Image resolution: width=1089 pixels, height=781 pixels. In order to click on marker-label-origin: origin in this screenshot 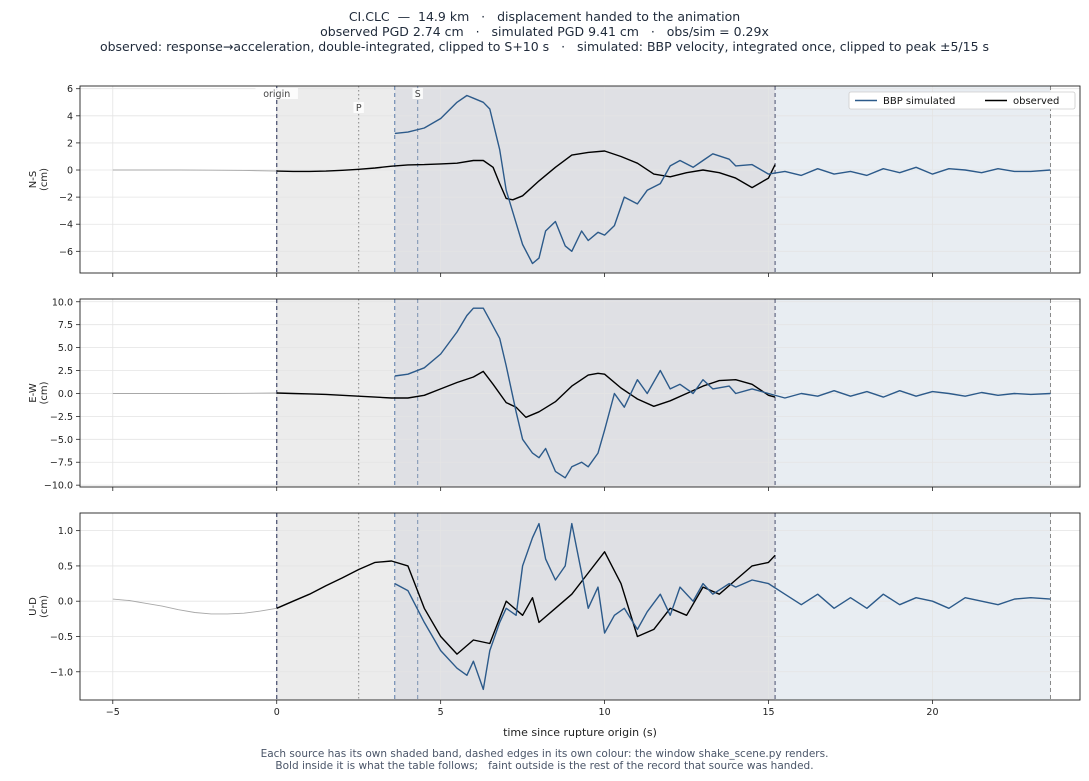, I will do `click(276, 94)`.